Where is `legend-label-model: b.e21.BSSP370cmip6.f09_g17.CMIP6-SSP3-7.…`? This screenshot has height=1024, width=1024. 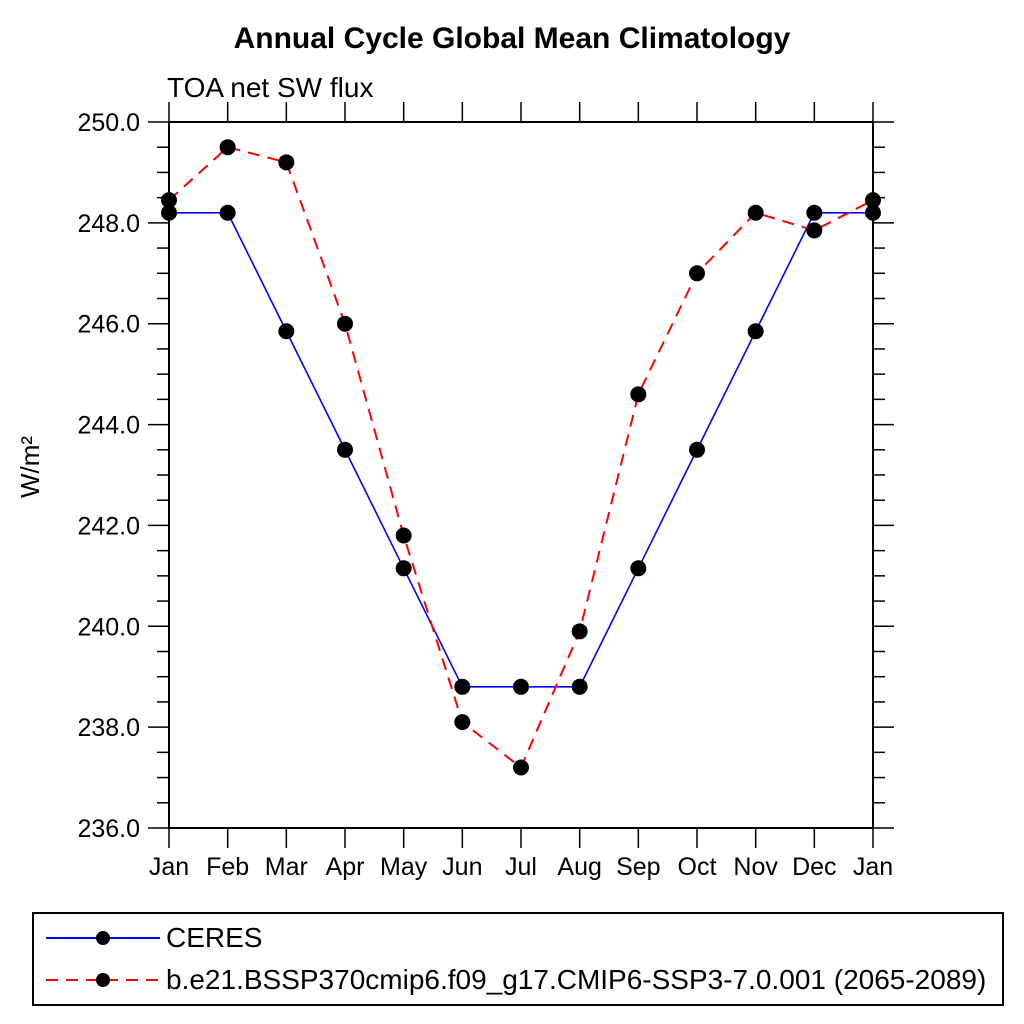
legend-label-model: b.e21.BSSP370cmip6.f09_g17.CMIP6-SSP3-7.… is located at coordinates (576, 979).